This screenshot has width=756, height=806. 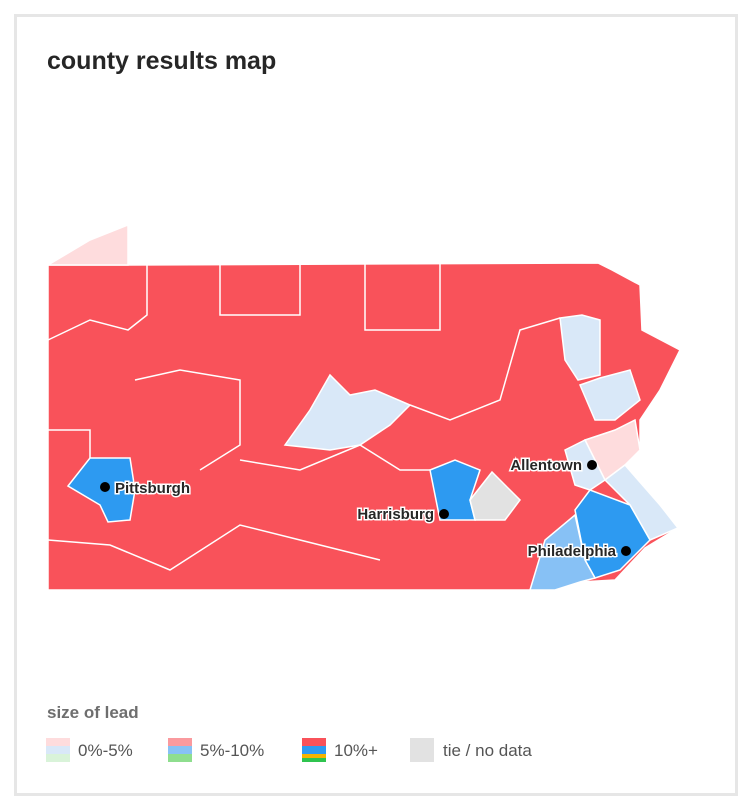 I want to click on city-label: Allentown, so click(x=546, y=465).